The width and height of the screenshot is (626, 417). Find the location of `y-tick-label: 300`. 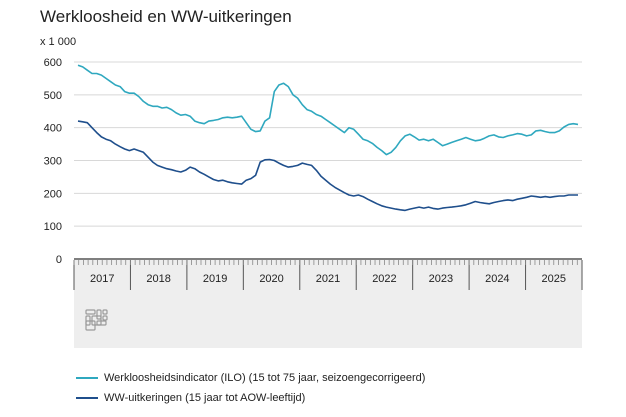

y-tick-label: 300 is located at coordinates (53, 162).